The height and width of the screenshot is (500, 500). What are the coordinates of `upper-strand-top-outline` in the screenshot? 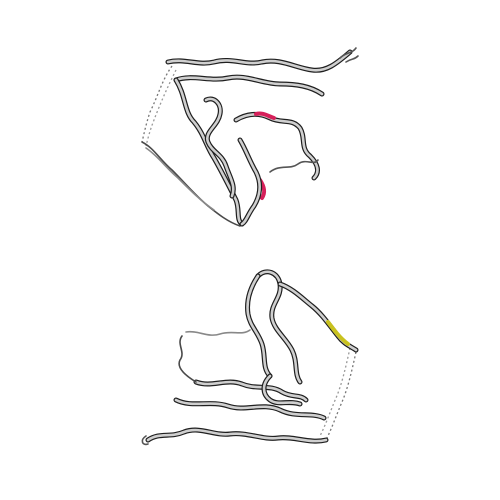 It's located at (259, 61).